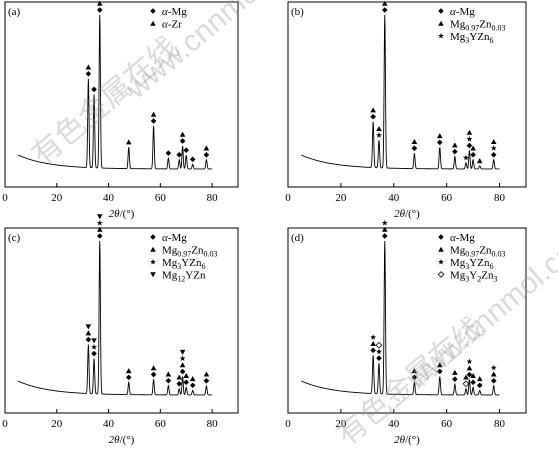 Image resolution: width=558 pixels, height=454 pixels. What do you see at coordinates (14, 238) in the screenshot?
I see `panel-label: (c)` at bounding box center [14, 238].